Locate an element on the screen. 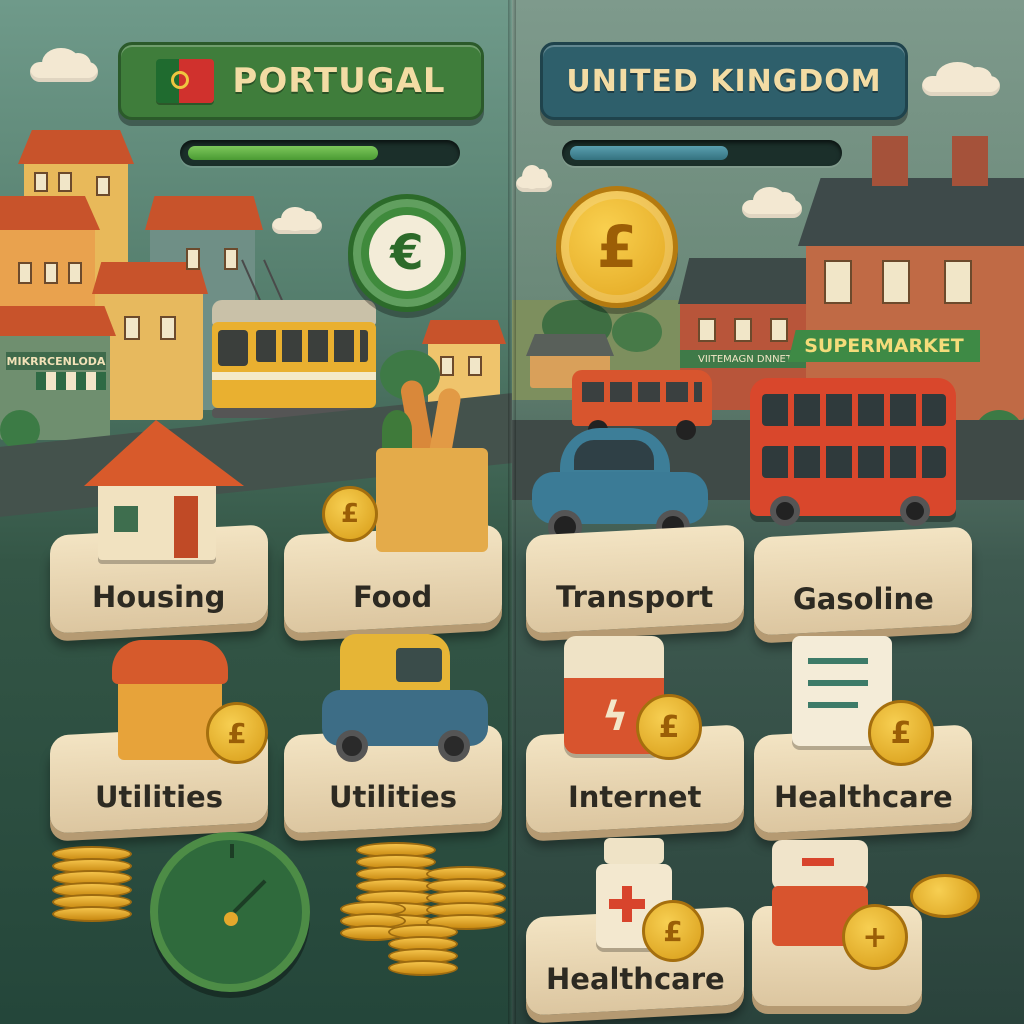  portugal-progress-fill is located at coordinates (283, 153).